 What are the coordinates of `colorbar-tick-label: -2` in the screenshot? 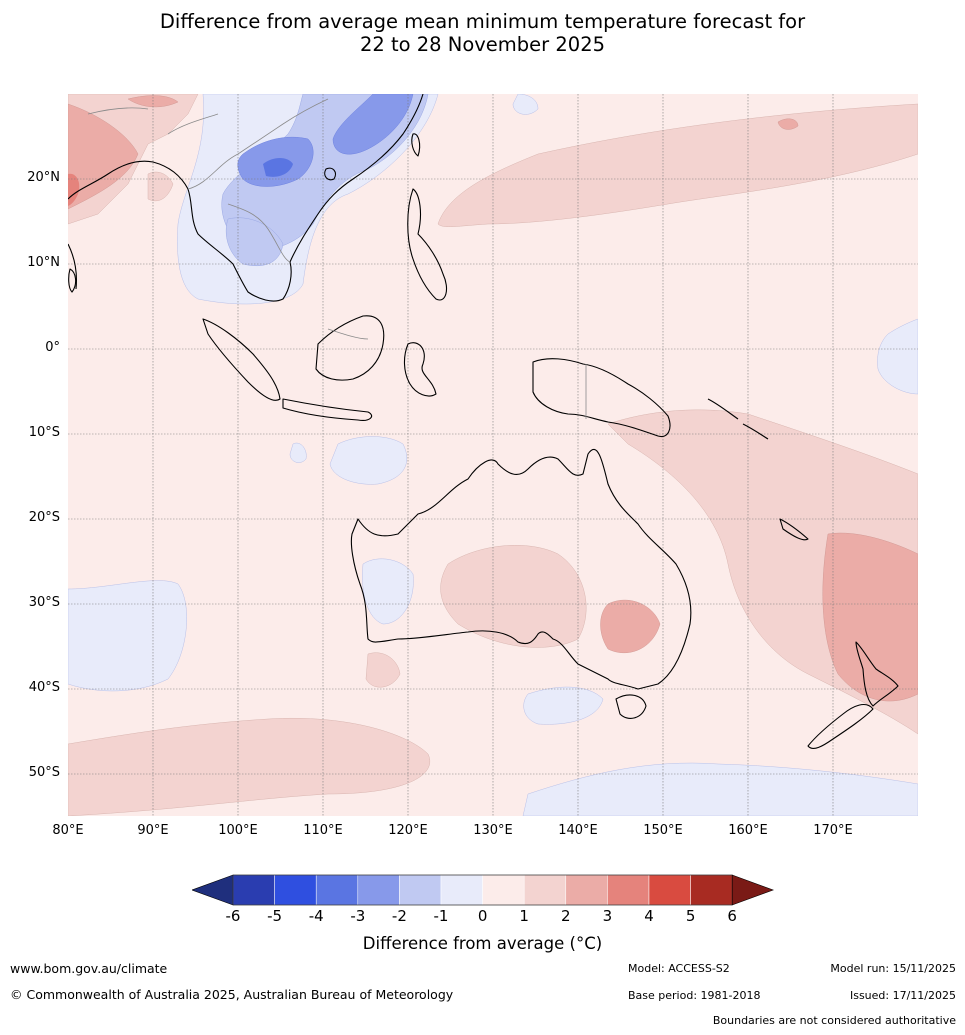 It's located at (399, 916).